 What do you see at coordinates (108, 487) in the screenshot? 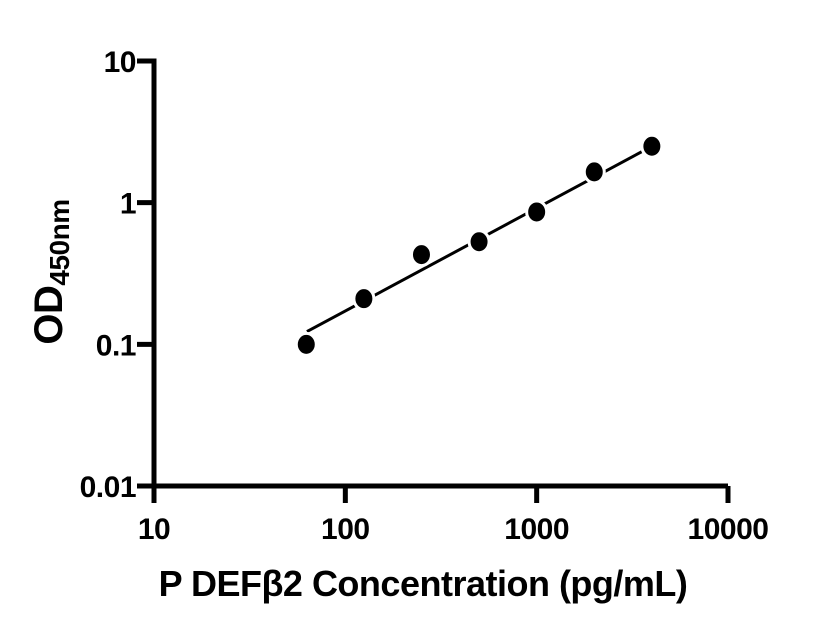
I see `y-tick-label: 0.01` at bounding box center [108, 487].